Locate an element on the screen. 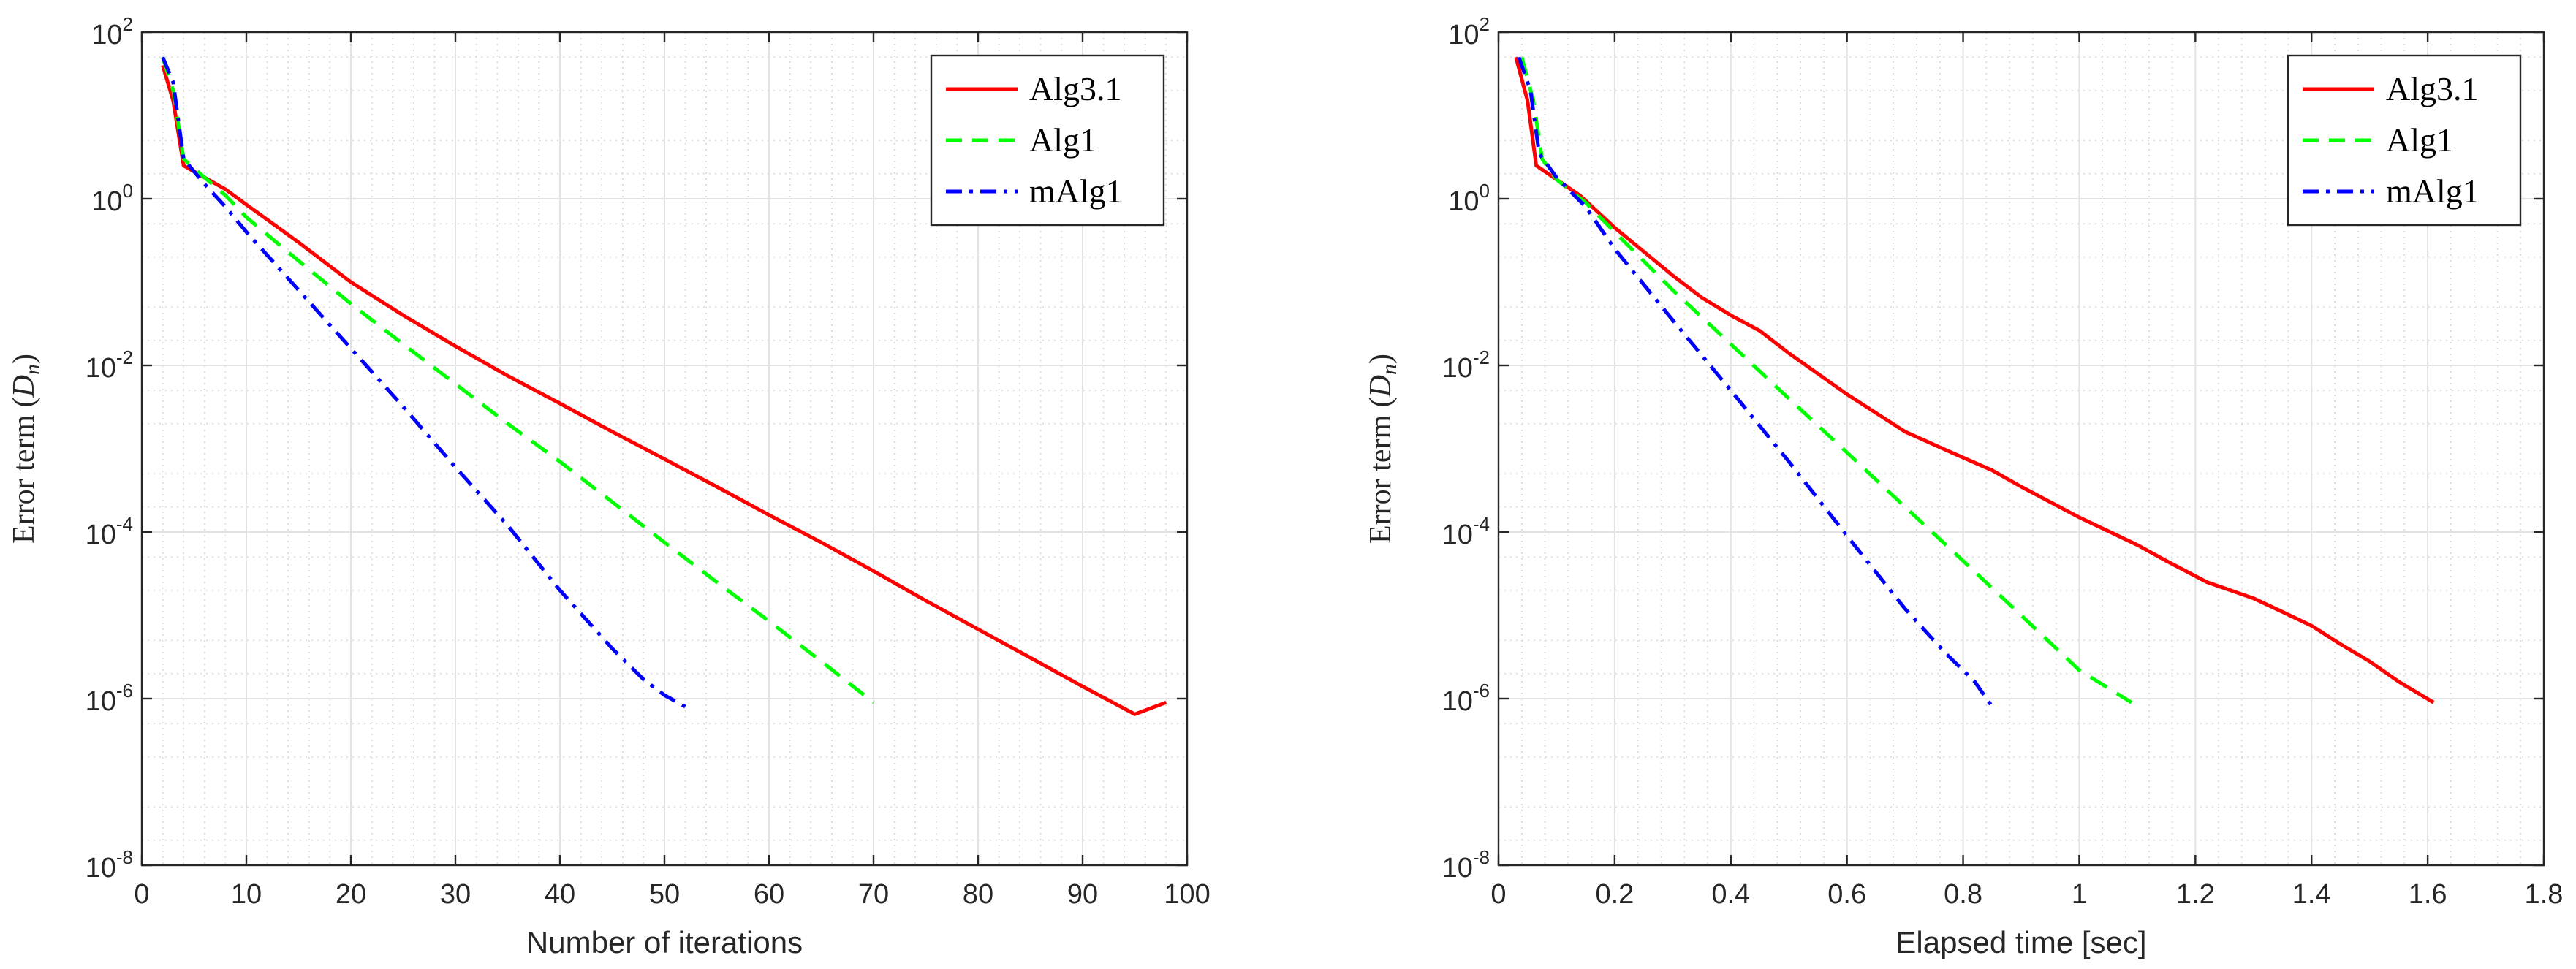 Image resolution: width=2576 pixels, height=969 pixels. x-tick-label: 10 is located at coordinates (246, 894).